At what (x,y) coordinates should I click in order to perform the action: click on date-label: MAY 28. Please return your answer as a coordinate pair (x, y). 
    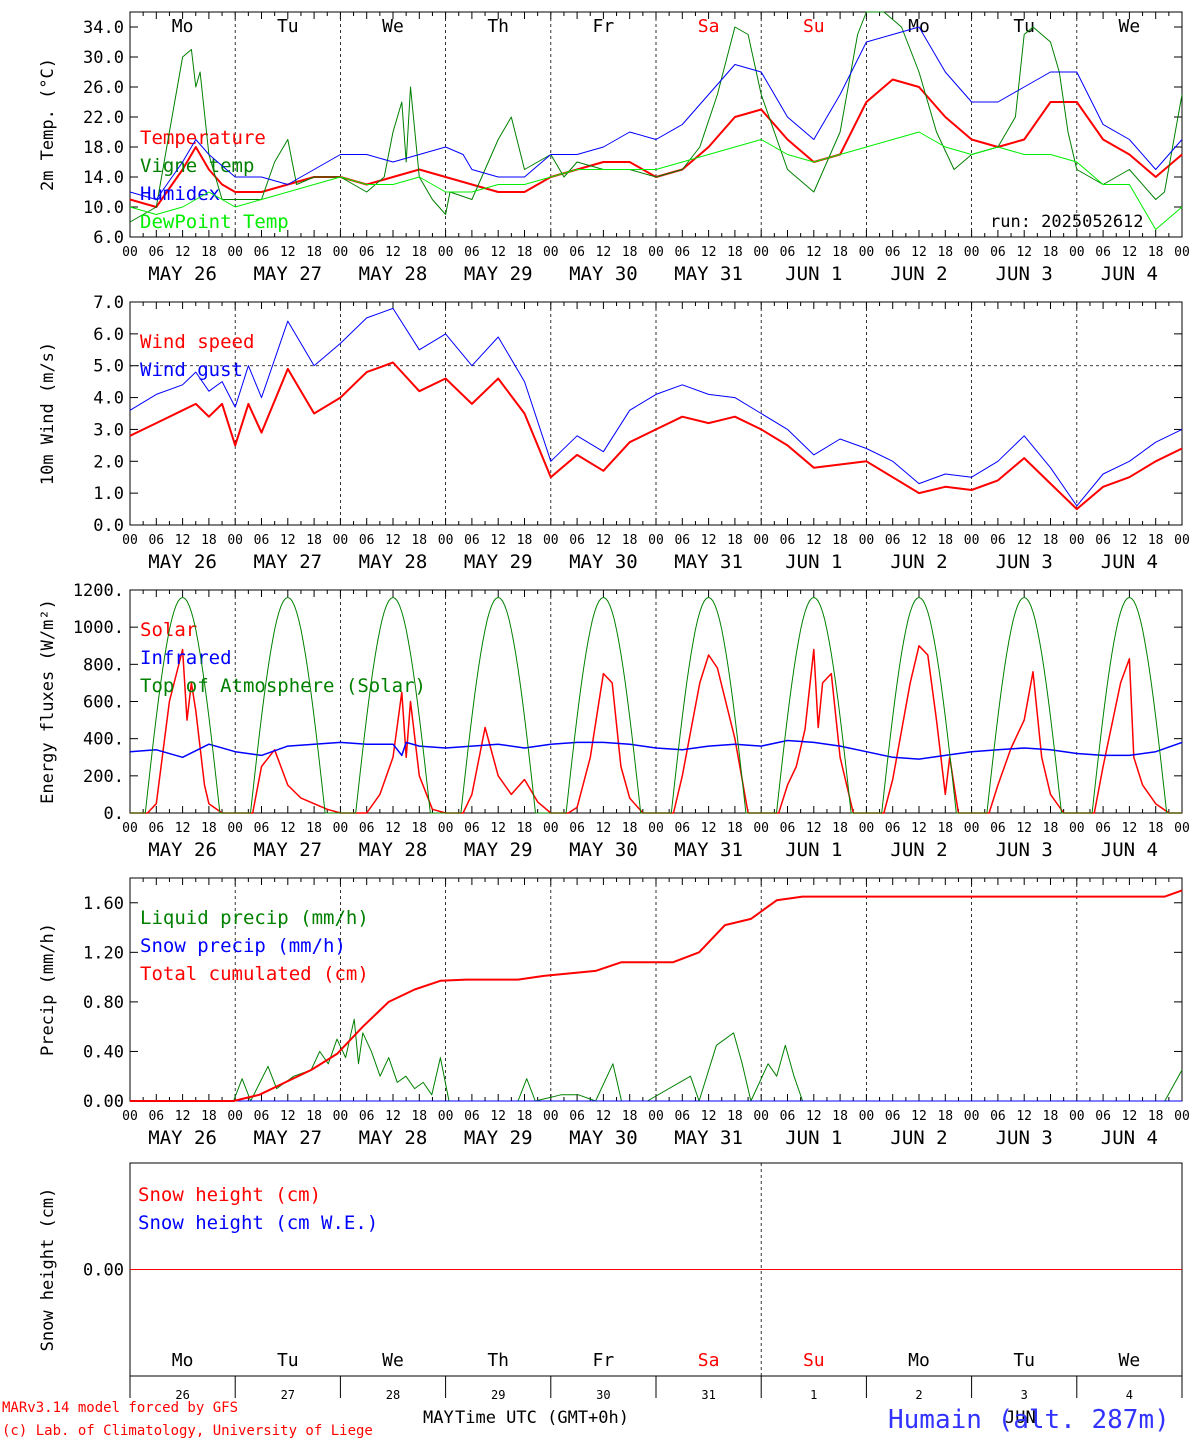
    Looking at the image, I should click on (393, 850).